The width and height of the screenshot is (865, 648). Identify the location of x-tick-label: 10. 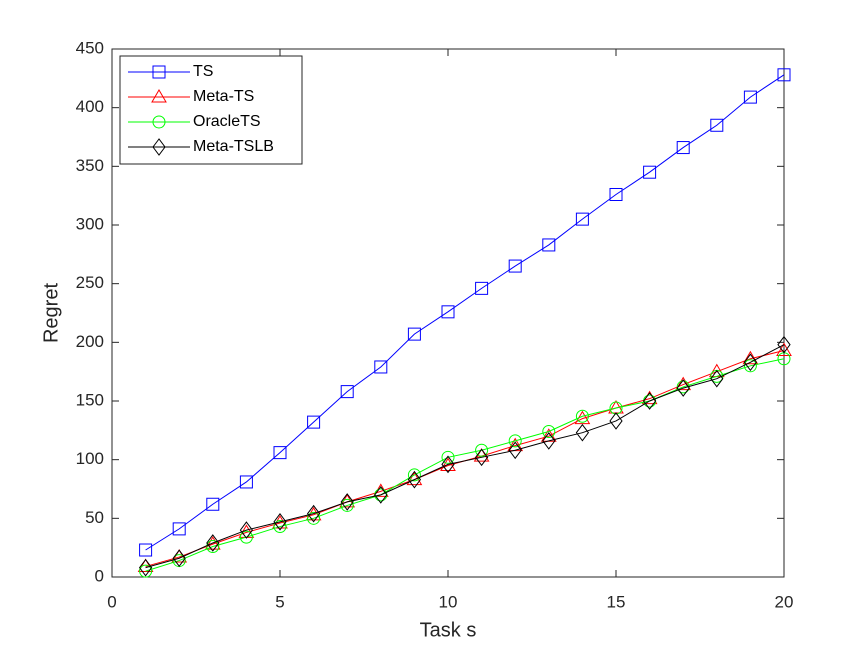
(448, 601).